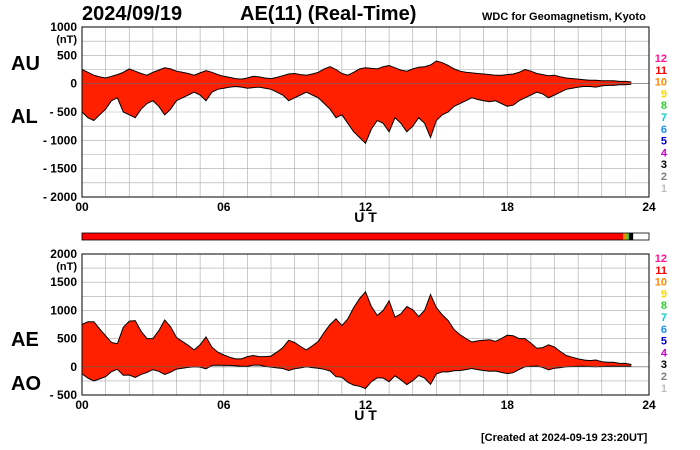 The width and height of the screenshot is (700, 450). I want to click on ae-ao-station-scale-label: 4, so click(664, 353).